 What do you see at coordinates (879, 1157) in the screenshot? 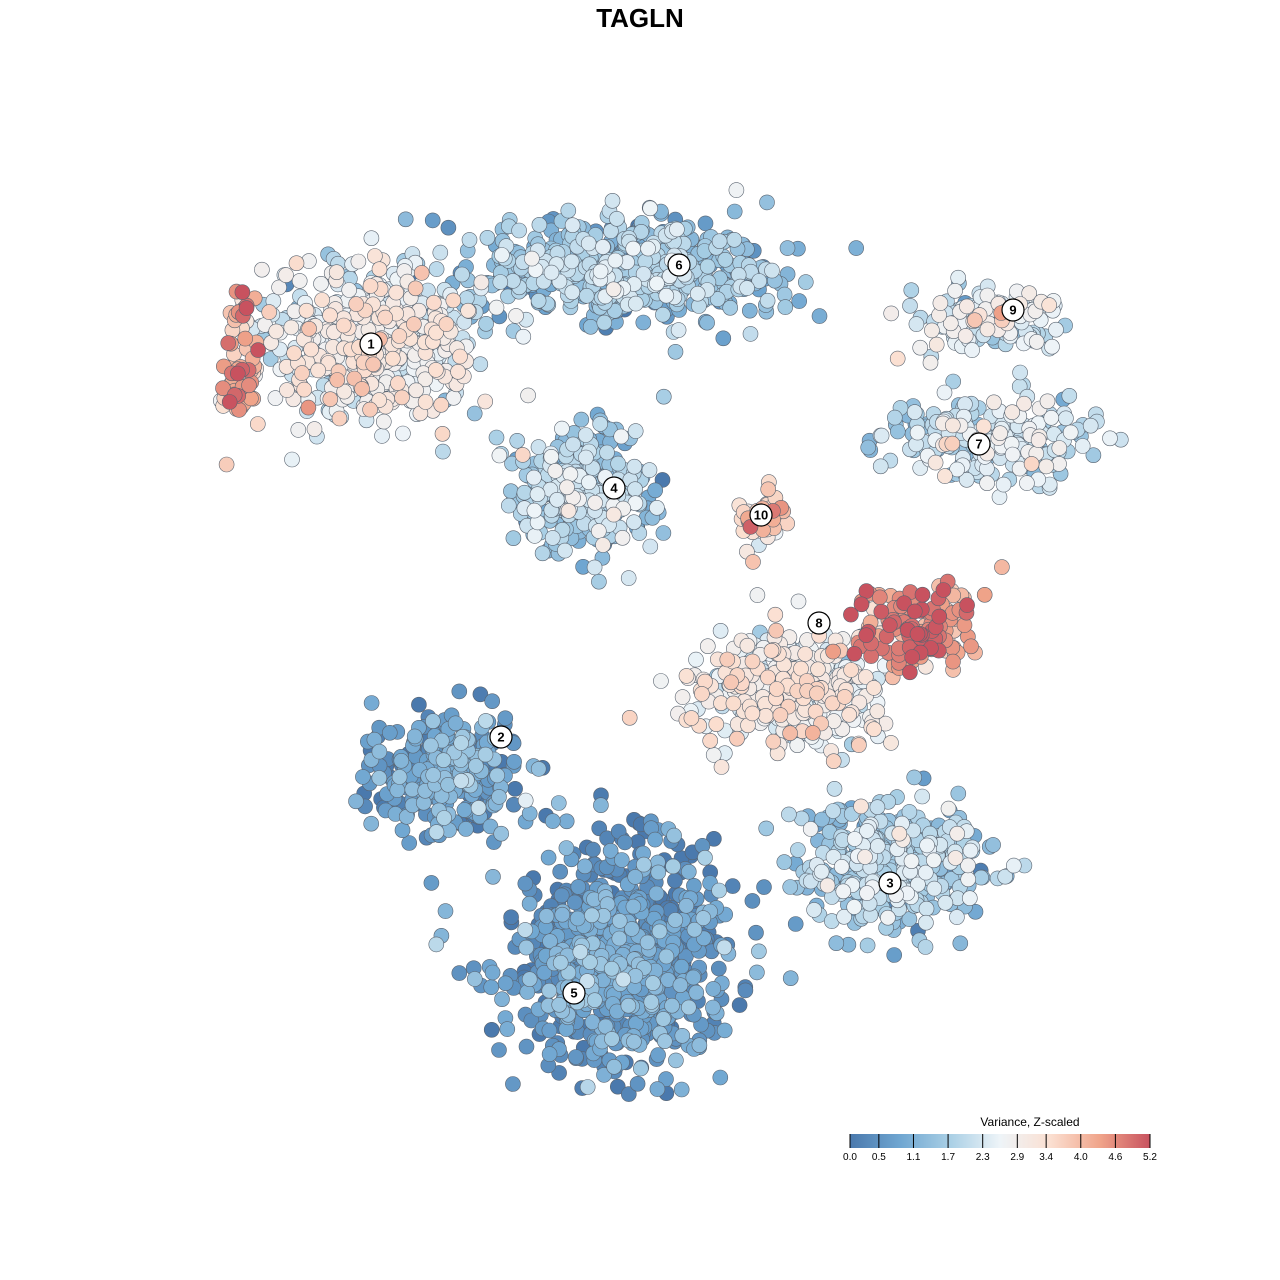
I see `colorbar-tick-label: 0.5` at bounding box center [879, 1157].